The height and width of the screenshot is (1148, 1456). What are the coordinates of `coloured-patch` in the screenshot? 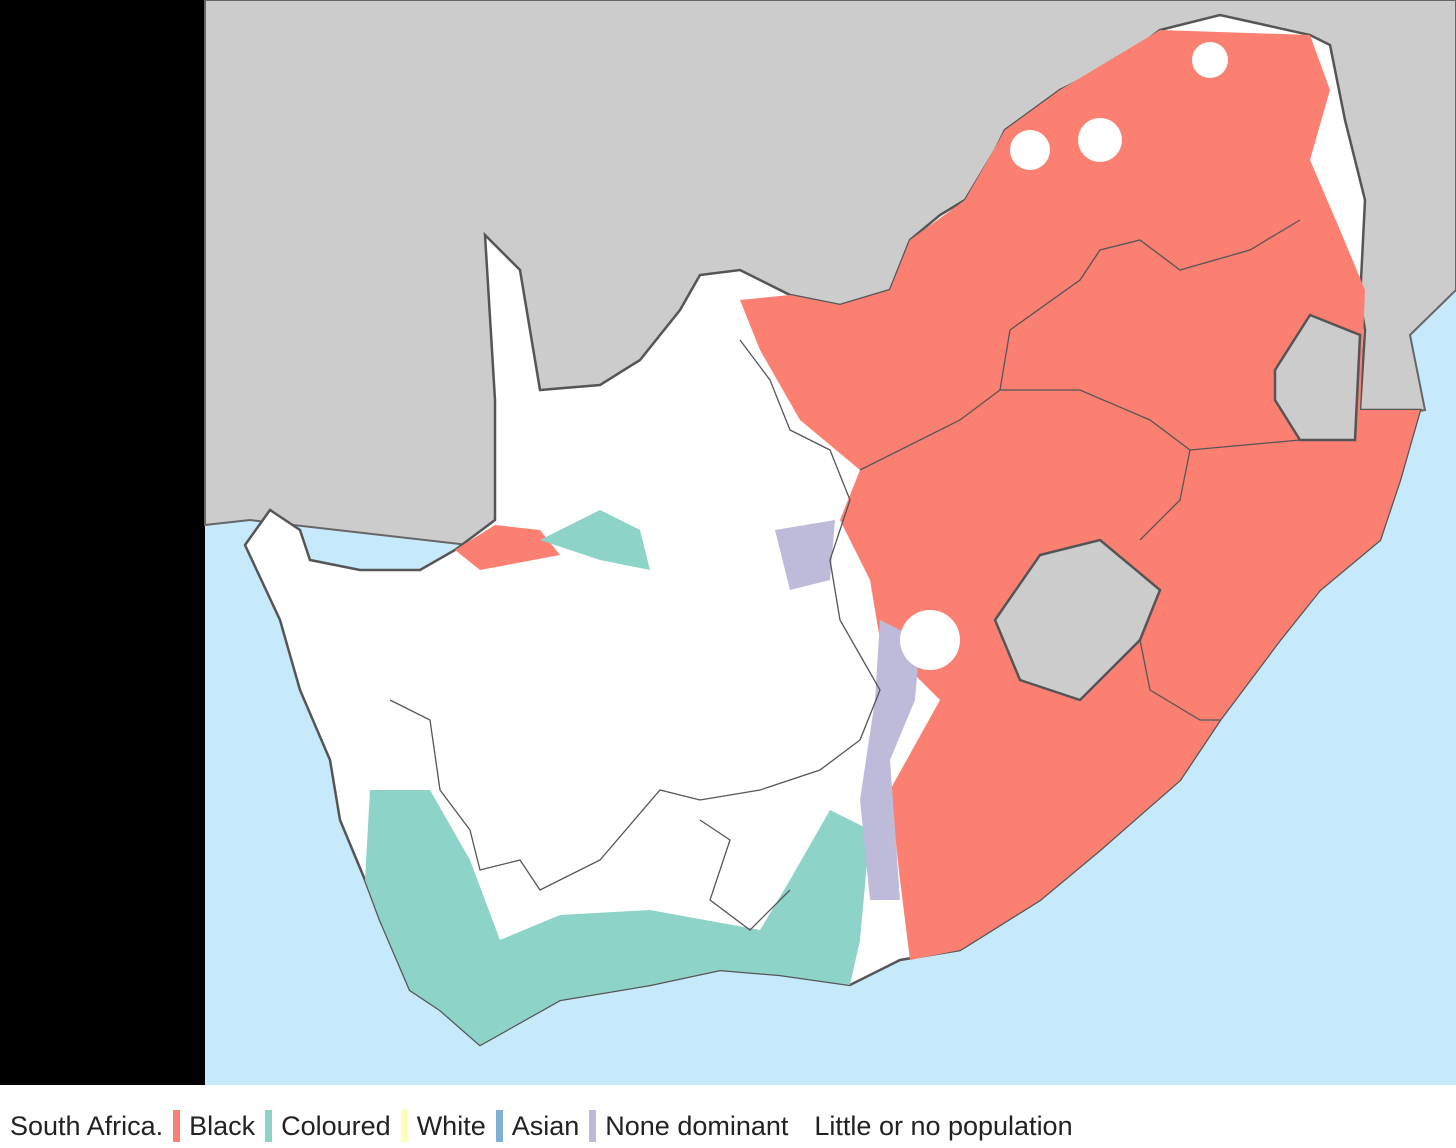 It's located at (595, 540).